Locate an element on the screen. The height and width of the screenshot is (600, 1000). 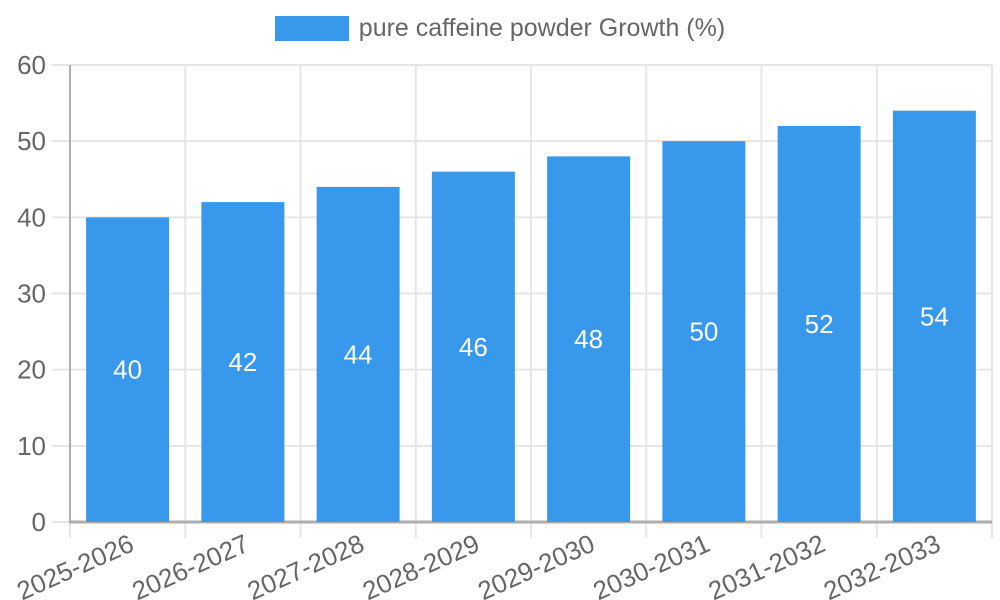
bar-value-label-2030-2031: 50 is located at coordinates (703, 332).